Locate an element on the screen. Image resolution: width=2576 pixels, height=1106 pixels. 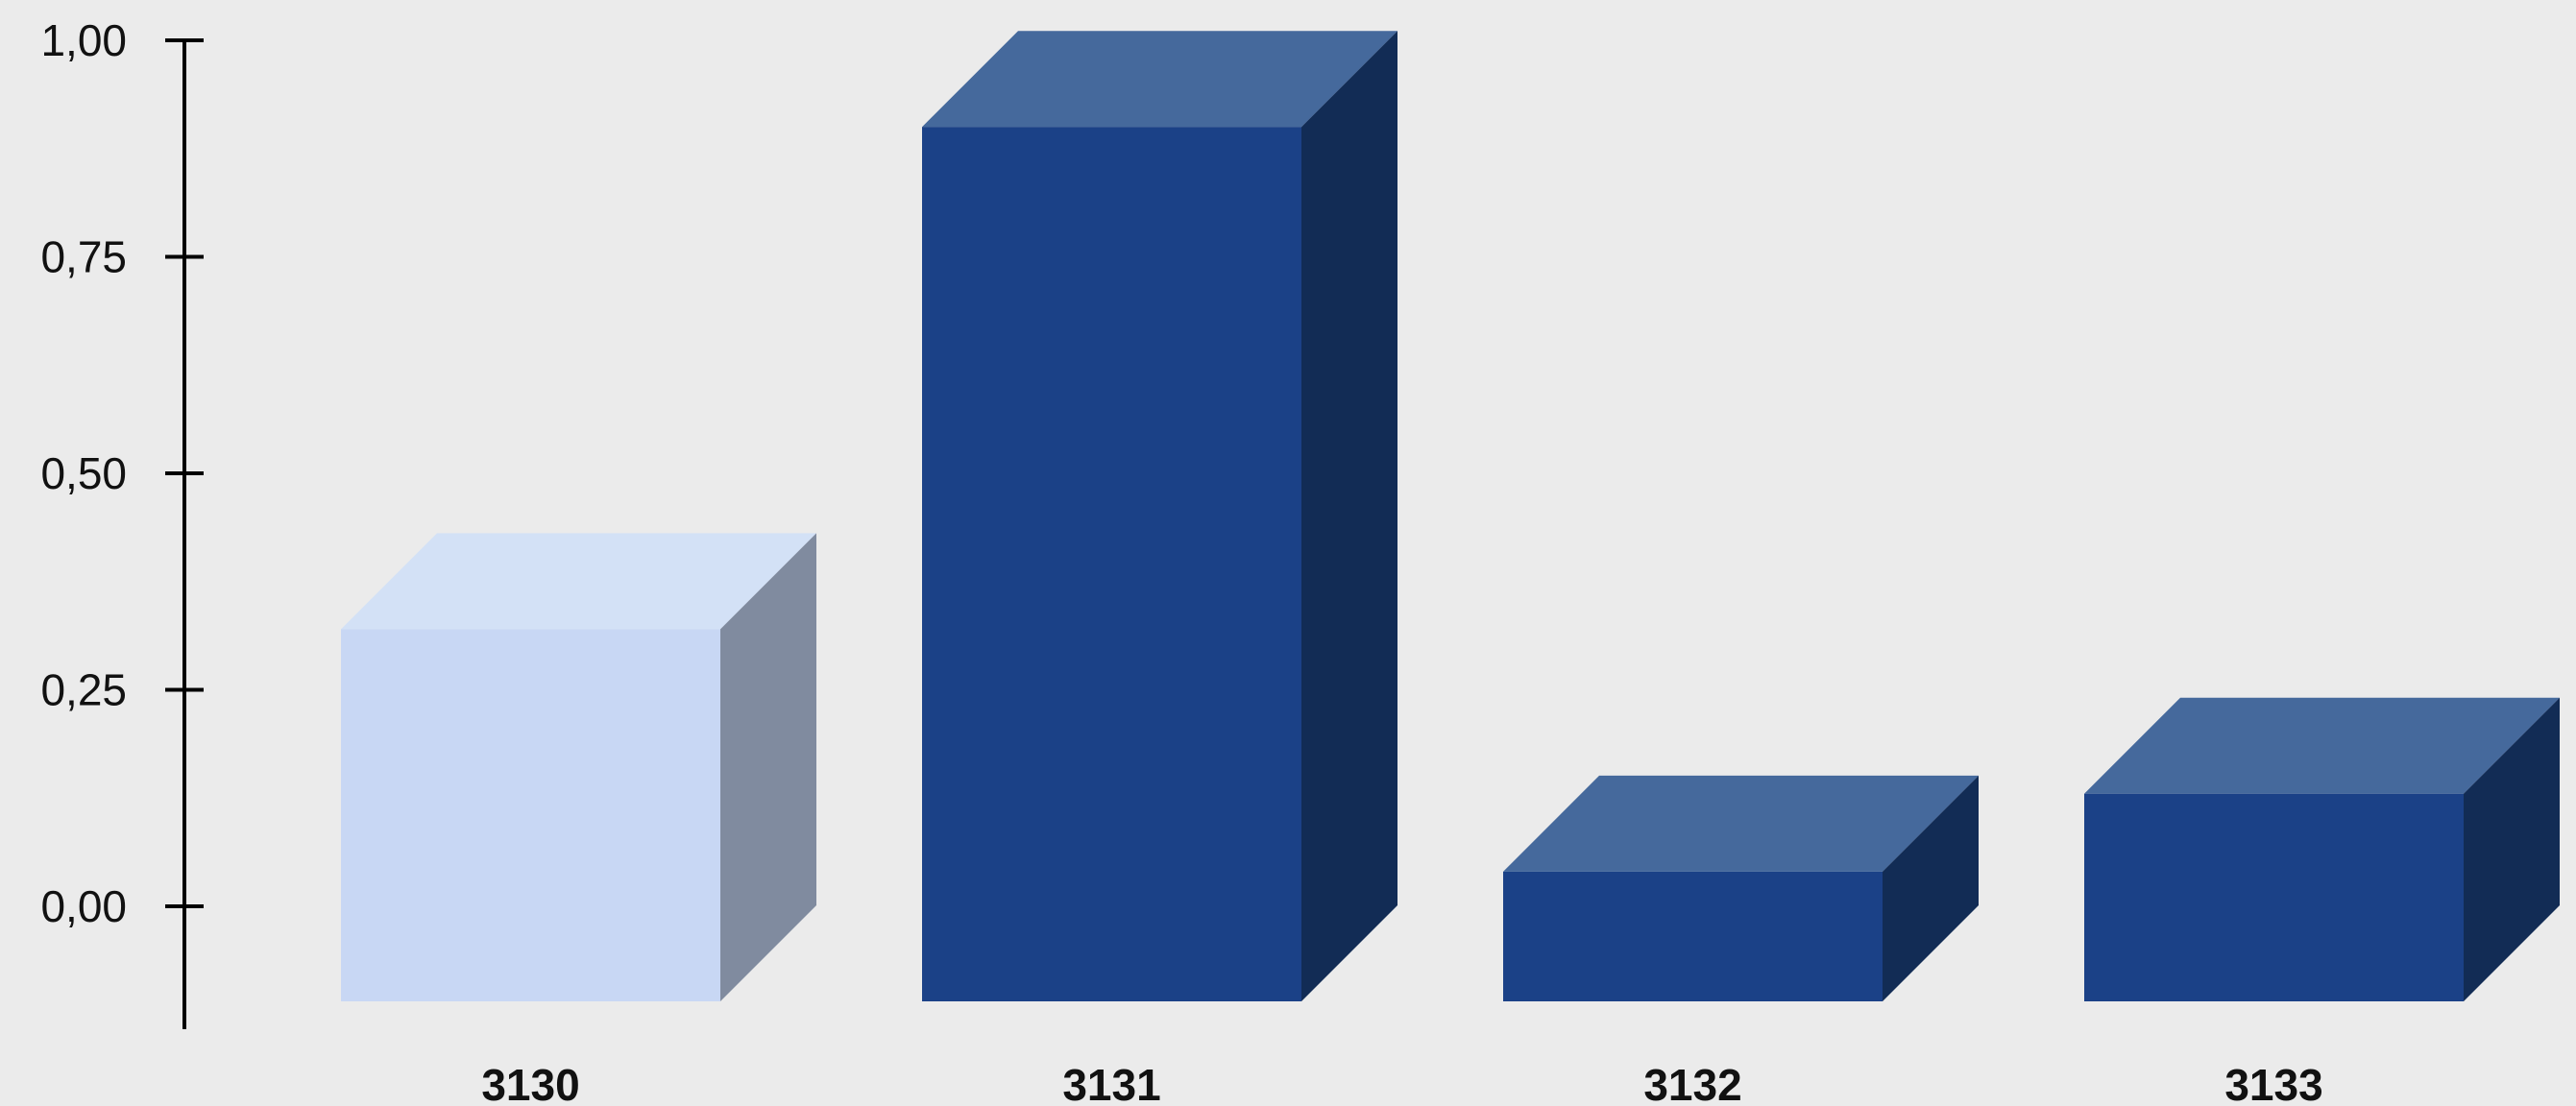
category-labels: 3130 3131 3132 3133 is located at coordinates (1401, 1083).